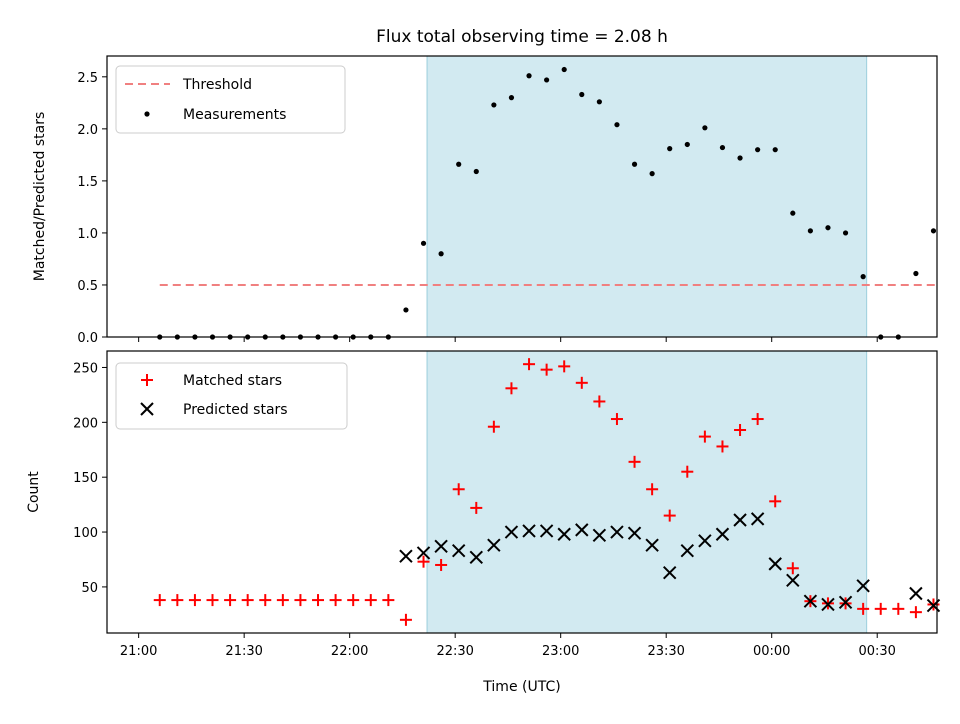 This screenshot has width=960, height=724. Describe the element at coordinates (243, 651) in the screenshot. I see `x-tick-label: 21:30` at that location.